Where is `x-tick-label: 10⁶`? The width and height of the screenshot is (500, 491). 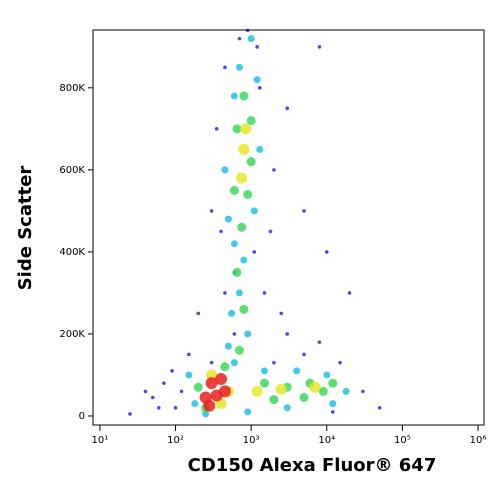 x-tick-label: 10⁶ is located at coordinates (478, 440).